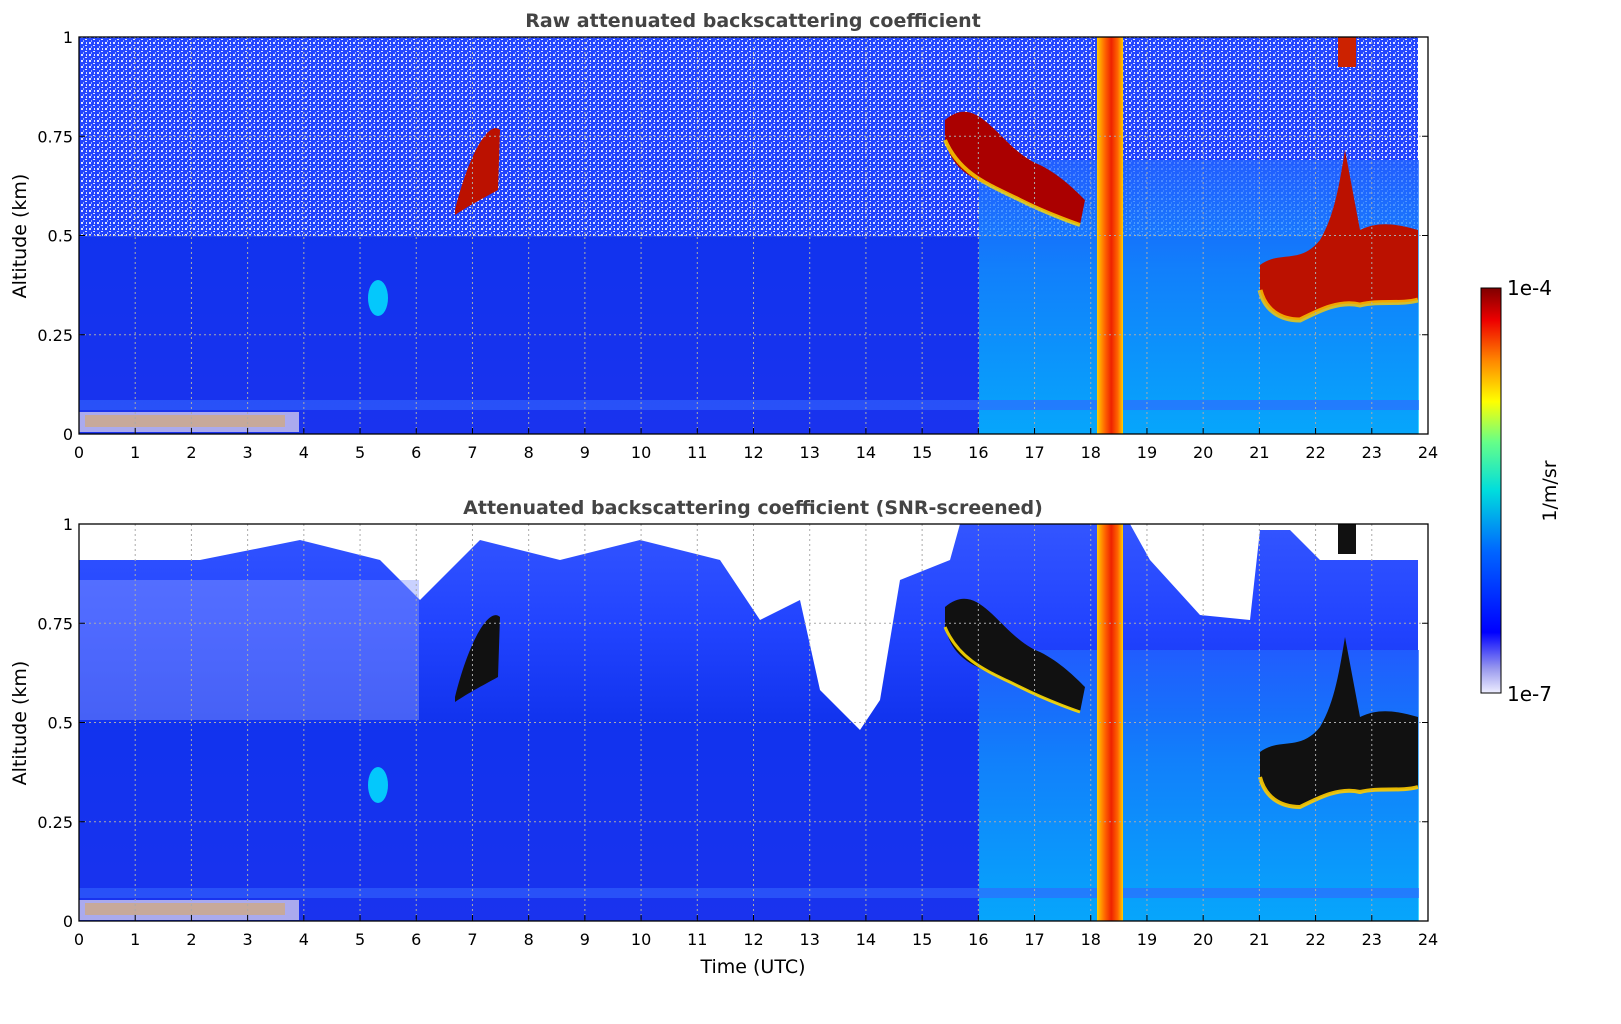 The image size is (1621, 1024). Describe the element at coordinates (249, 650) in the screenshot. I see `pale-noise` at that location.